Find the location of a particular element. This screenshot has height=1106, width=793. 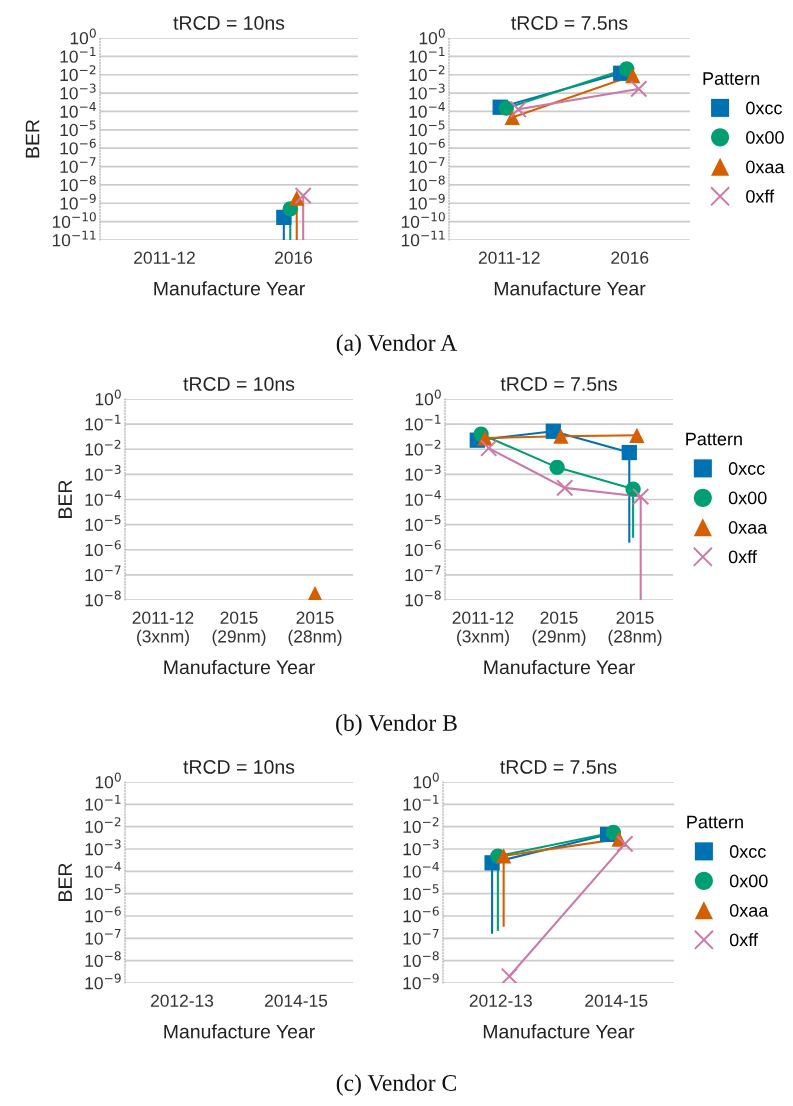

text: (c) Vendor C is located at coordinates (396, 1085).